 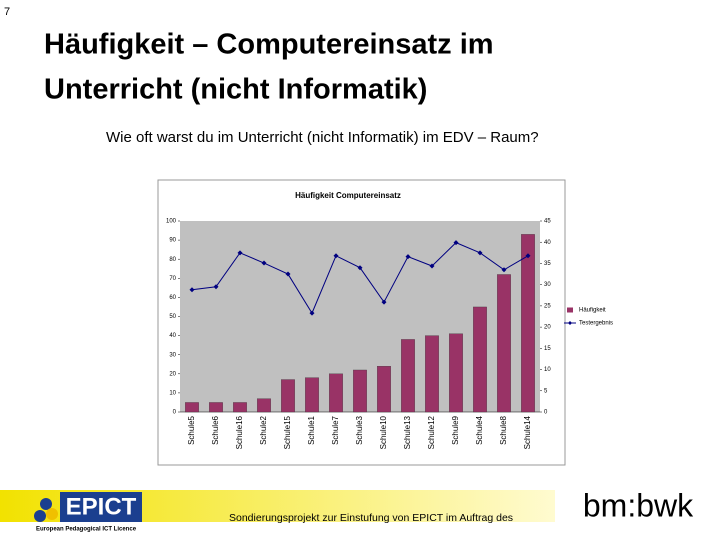 I want to click on y2-tick-label: 0, so click(x=546, y=413).